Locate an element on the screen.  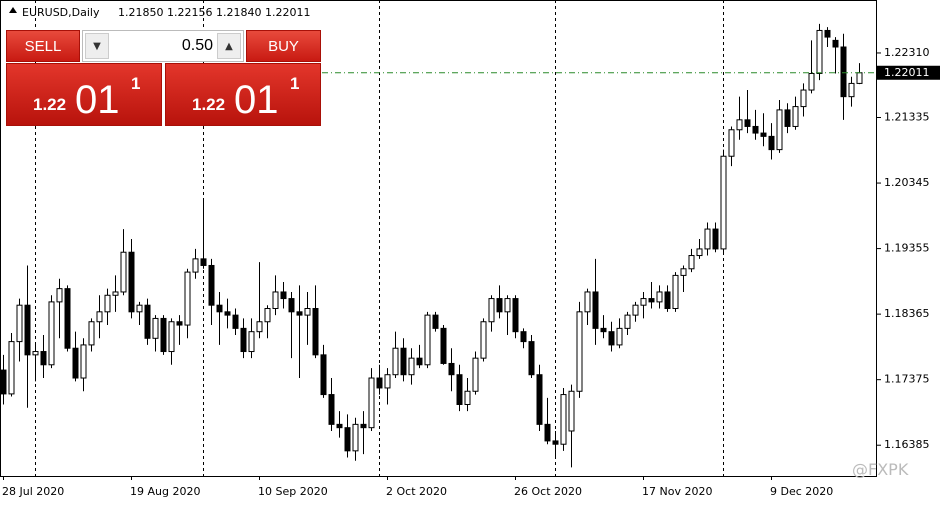
y-tick-label: 1.16385 is located at coordinates (907, 444).